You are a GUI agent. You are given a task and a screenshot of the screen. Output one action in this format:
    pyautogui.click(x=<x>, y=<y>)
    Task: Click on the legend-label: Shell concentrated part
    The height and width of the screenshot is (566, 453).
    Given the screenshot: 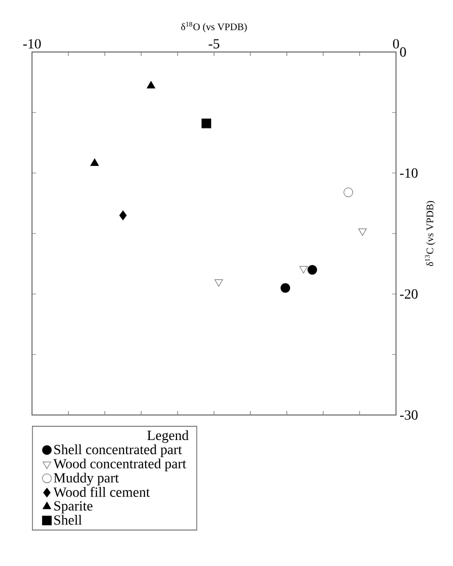 What is the action you would take?
    pyautogui.click(x=118, y=451)
    